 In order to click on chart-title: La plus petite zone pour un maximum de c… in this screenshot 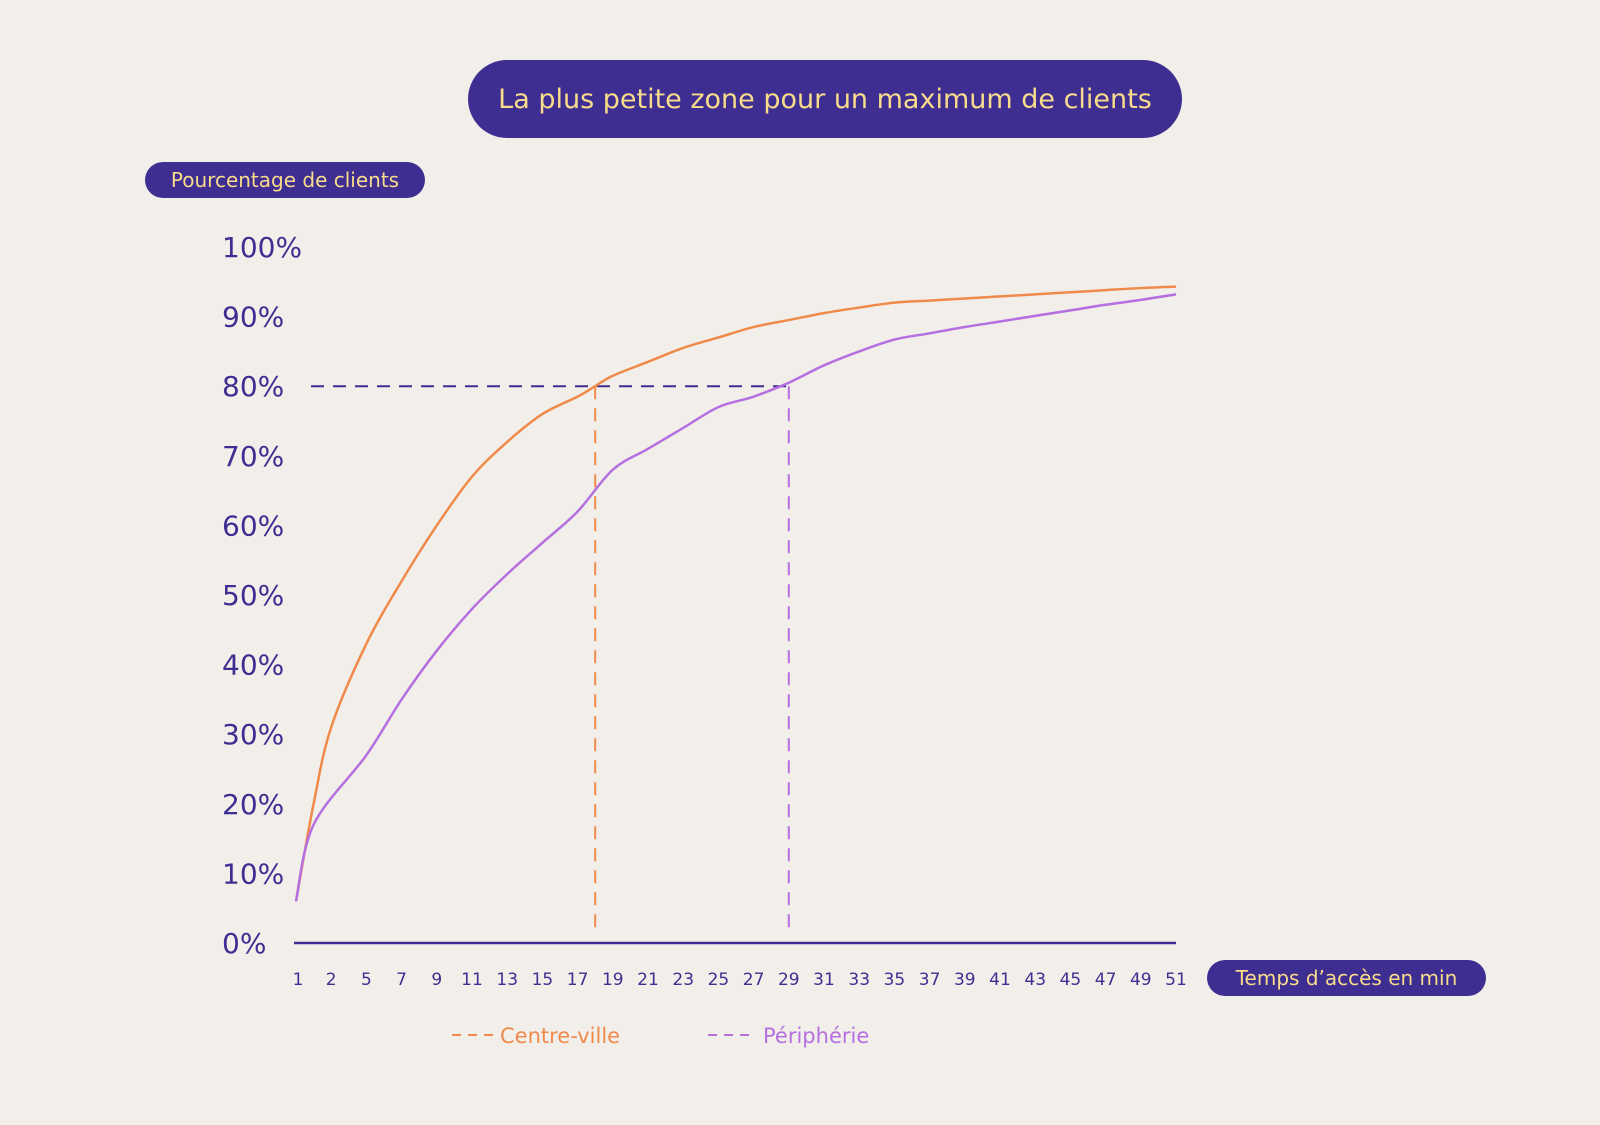, I will do `click(825, 99)`.